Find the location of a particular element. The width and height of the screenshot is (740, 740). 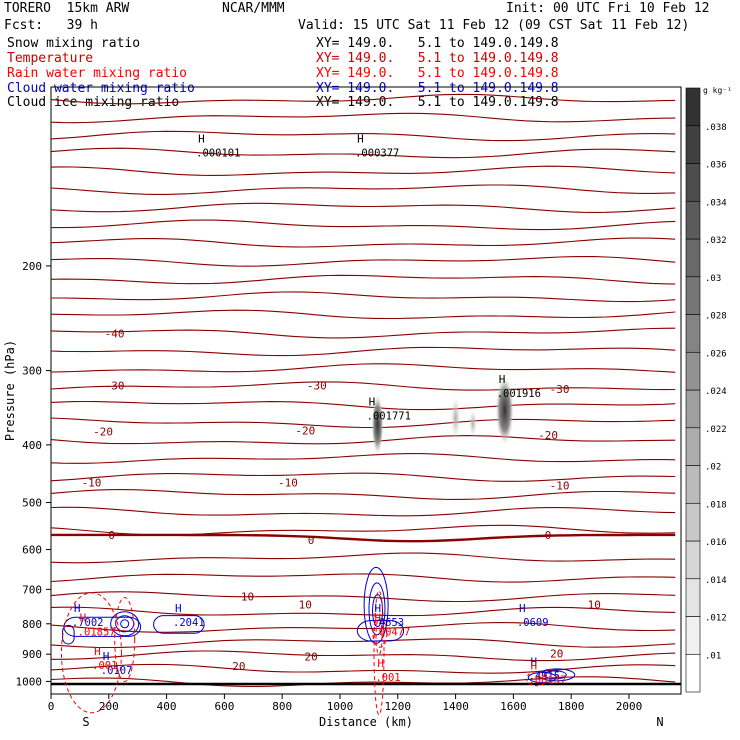

maximum-value-label: .001916 is located at coordinates (519, 394).